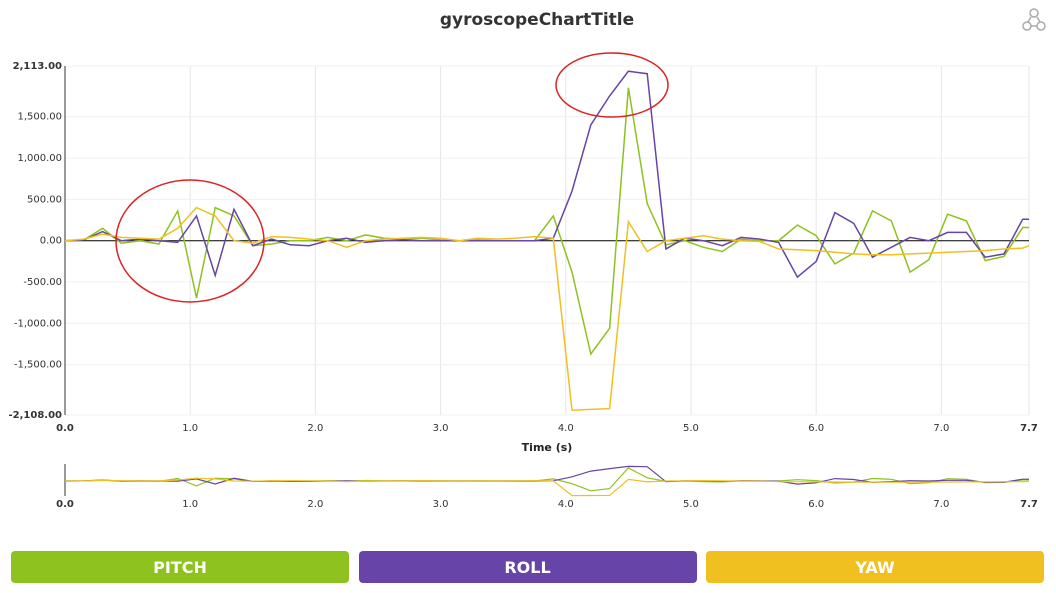 This screenshot has width=1056, height=593. What do you see at coordinates (39, 117) in the screenshot?
I see `y-tick-label: 1,500.00` at bounding box center [39, 117].